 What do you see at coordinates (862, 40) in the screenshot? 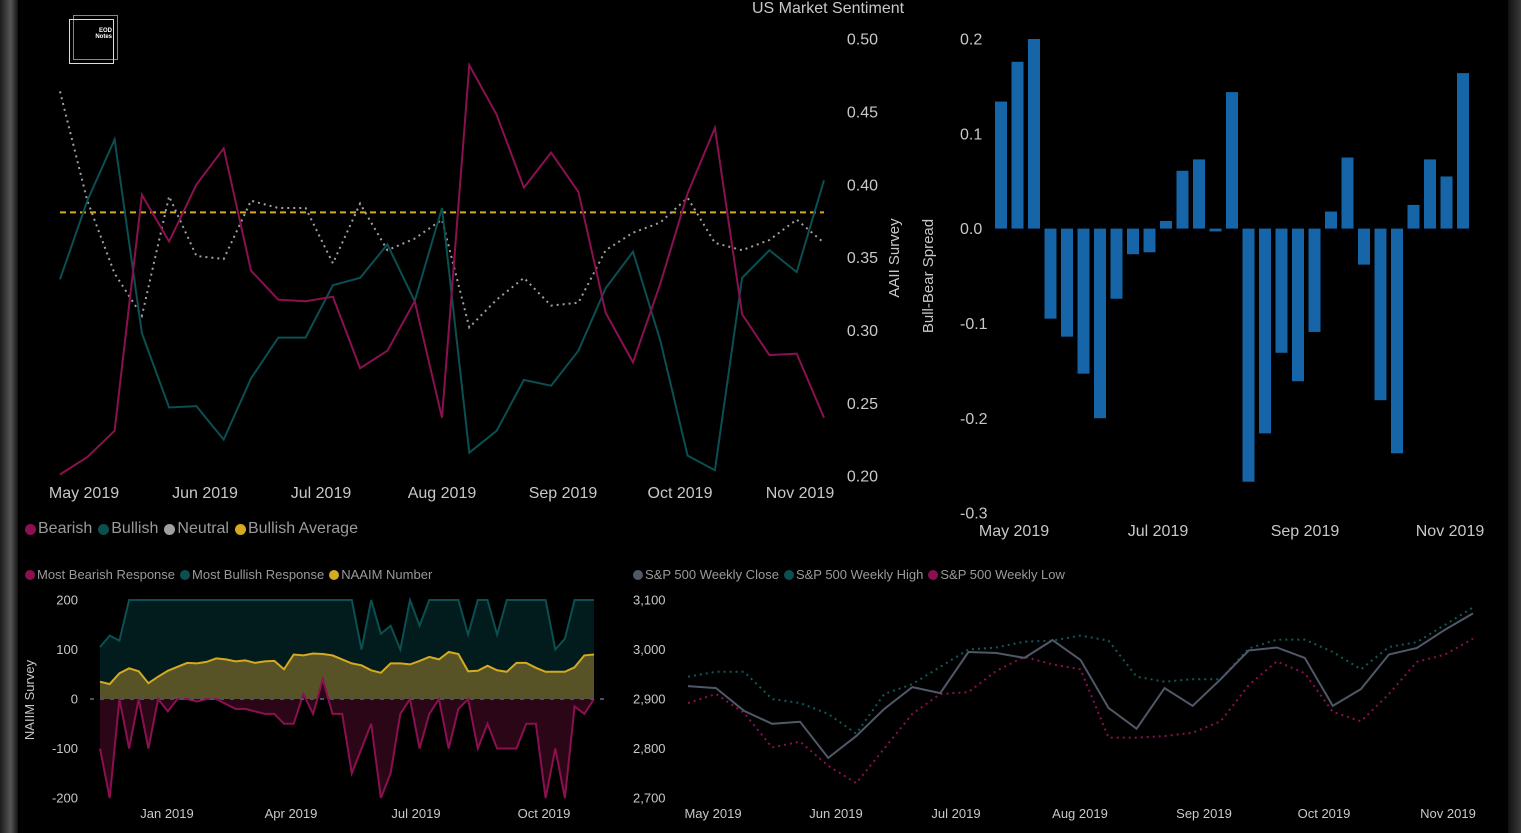
I see `aaii-y-tick: 0.50` at bounding box center [862, 40].